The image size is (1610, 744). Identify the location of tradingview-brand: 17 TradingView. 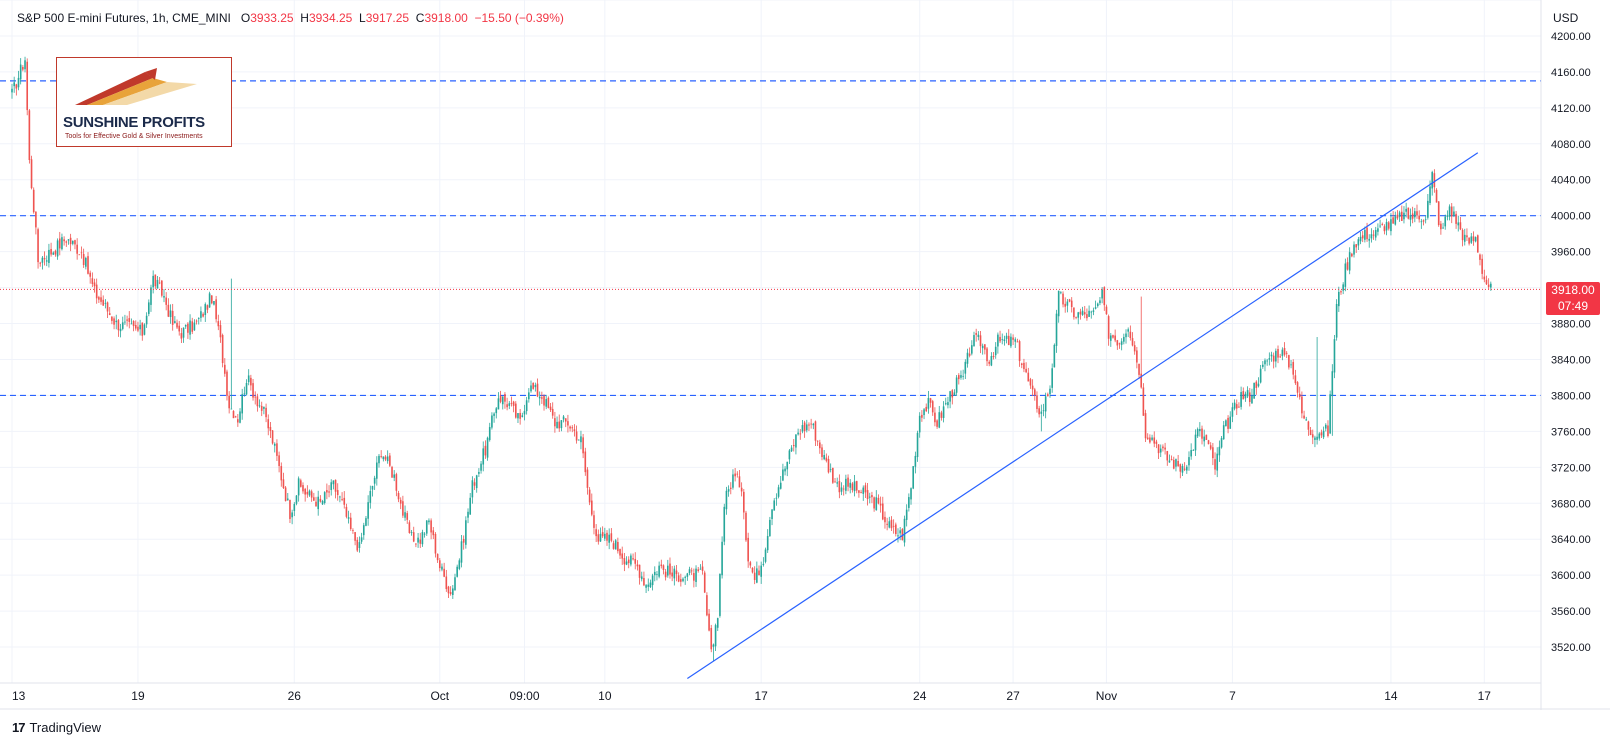
(56, 727).